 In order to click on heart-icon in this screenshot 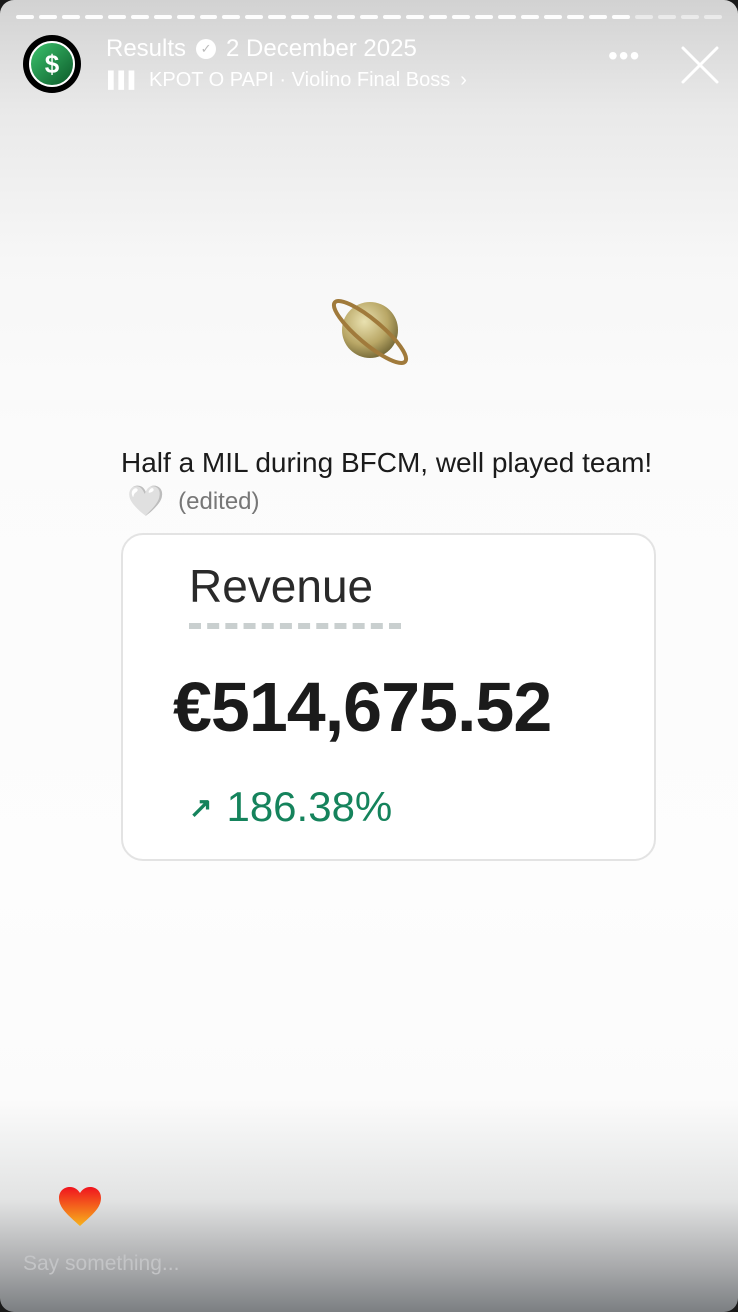, I will do `click(80, 1207)`.